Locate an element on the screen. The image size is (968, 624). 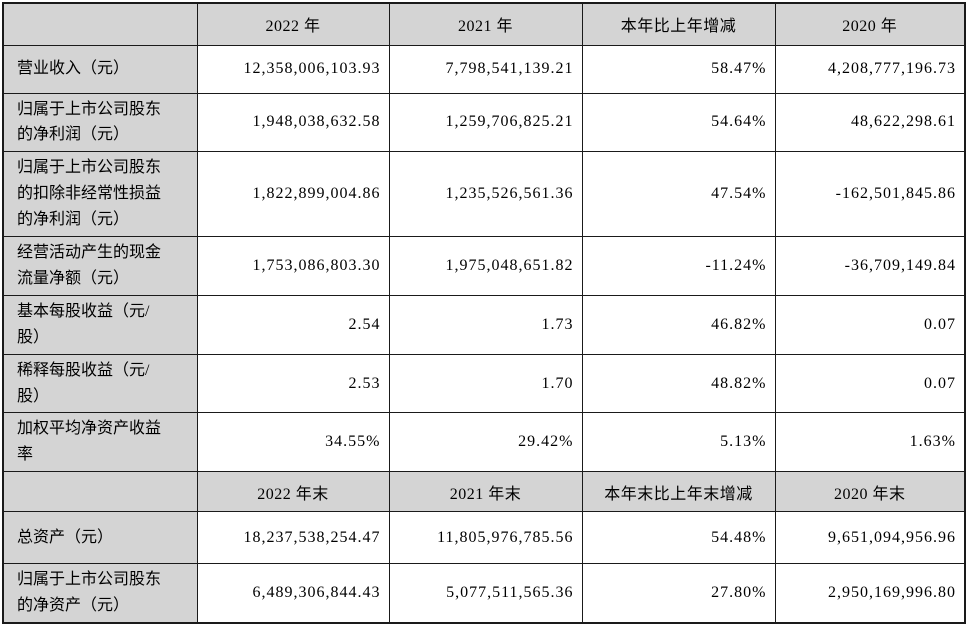
col-header-yoy-change: 本年比上年增减 is located at coordinates (678, 24).